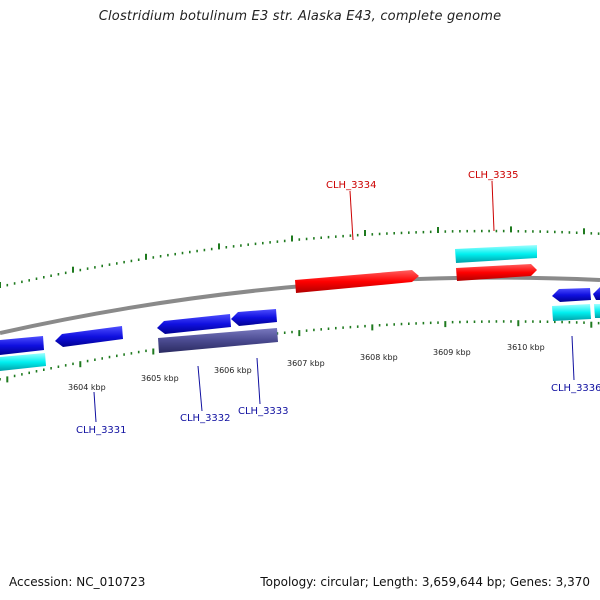  I want to click on reverse-genes, so click(300, 321).